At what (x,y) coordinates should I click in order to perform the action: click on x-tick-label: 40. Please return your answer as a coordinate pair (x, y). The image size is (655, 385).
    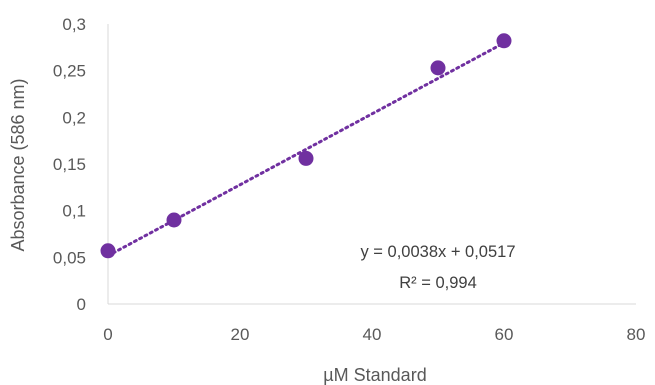
    Looking at the image, I should click on (372, 334).